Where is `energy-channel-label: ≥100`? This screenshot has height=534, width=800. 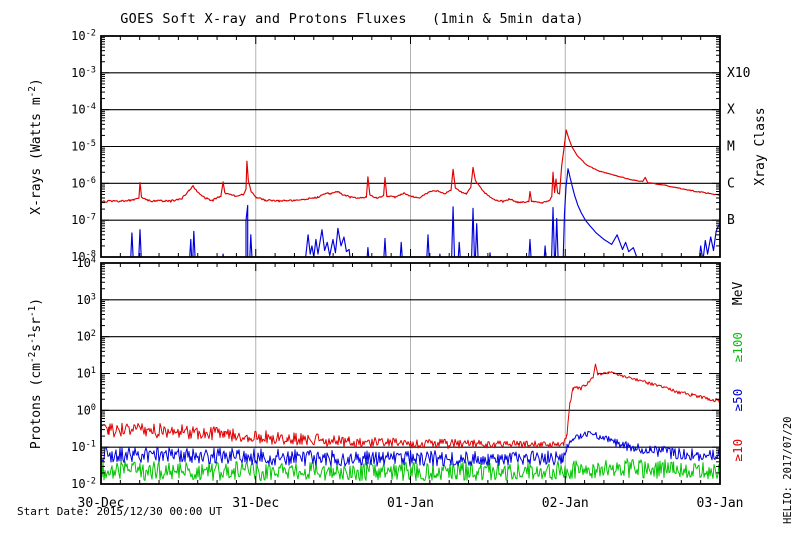 energy-channel-label: ≥100 is located at coordinates (737, 347).